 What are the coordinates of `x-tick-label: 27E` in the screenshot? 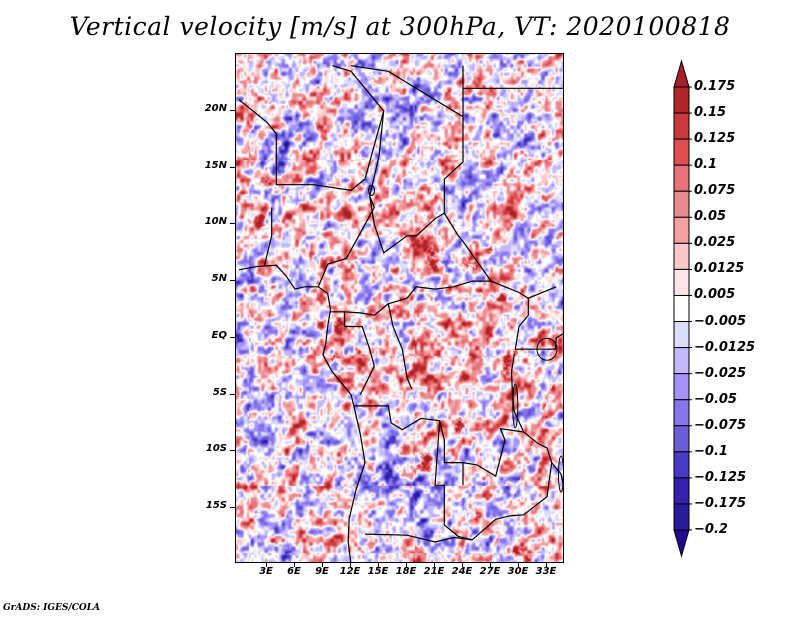 It's located at (490, 571).